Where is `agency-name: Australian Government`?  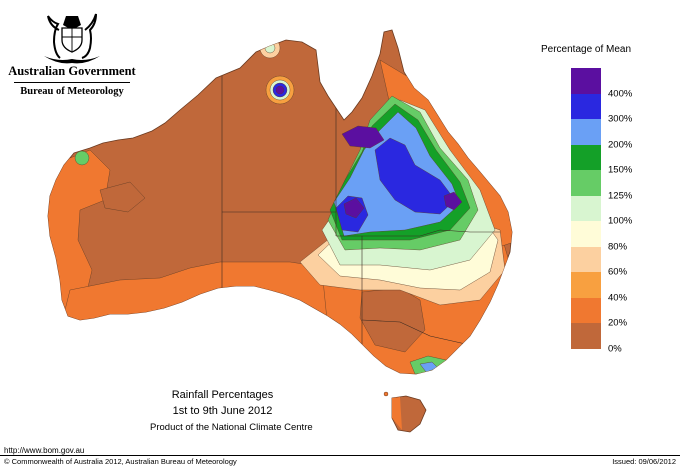 agency-name: Australian Government is located at coordinates (72, 71).